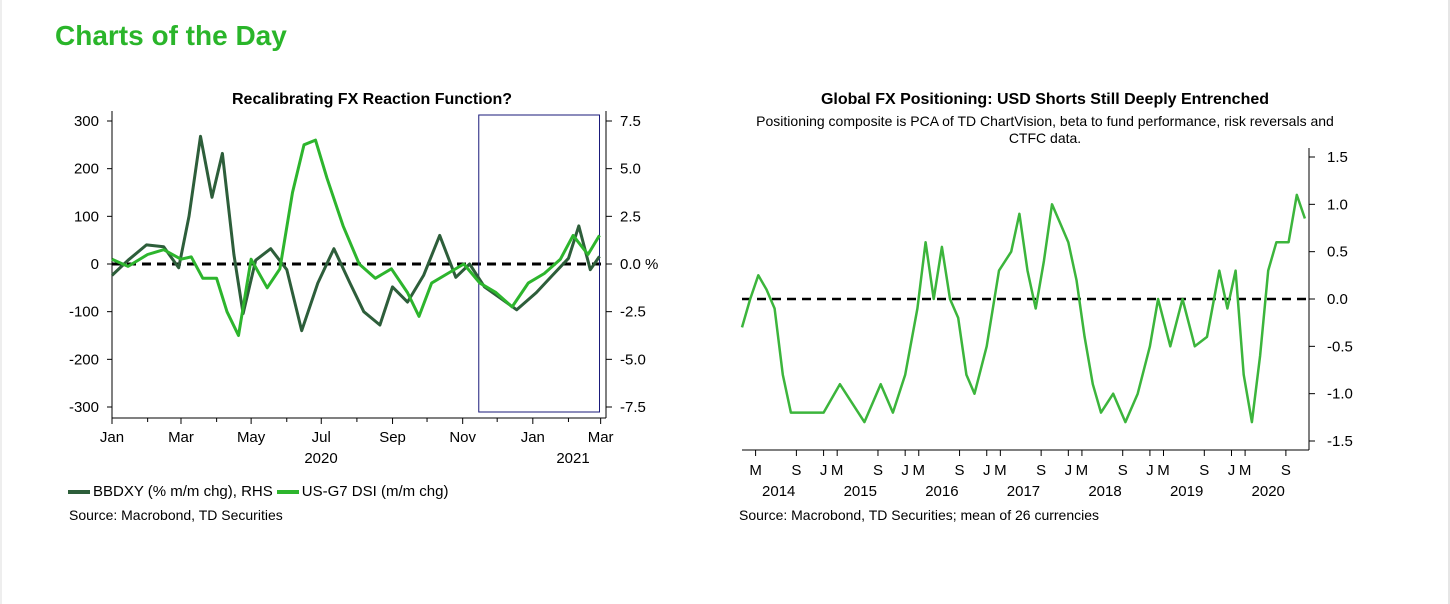 This screenshot has width=1450, height=604. I want to click on chart1-right-tick-label: 0.0 %, so click(639, 264).